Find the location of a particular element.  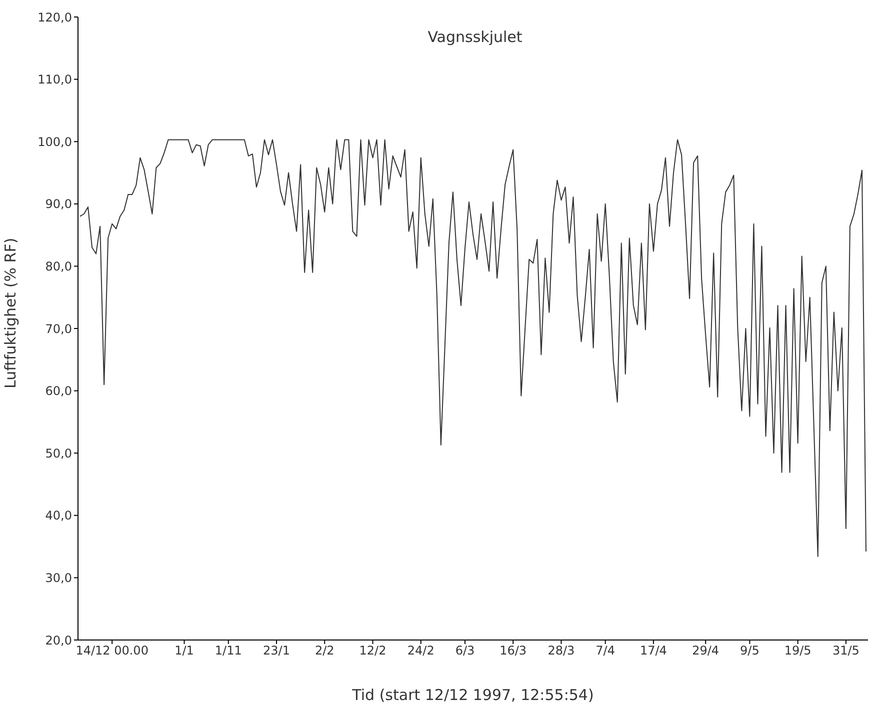

x-tick-label: 29/4 is located at coordinates (706, 651).